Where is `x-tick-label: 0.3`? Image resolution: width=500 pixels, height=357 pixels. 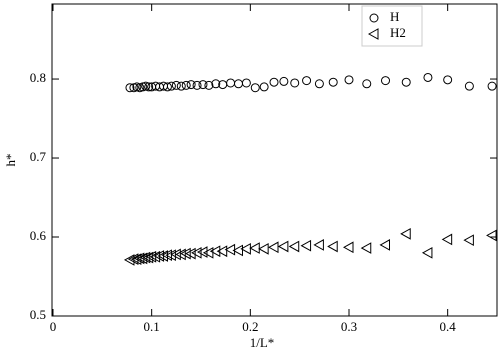
x-tick-label: 0.3 is located at coordinates (349, 326).